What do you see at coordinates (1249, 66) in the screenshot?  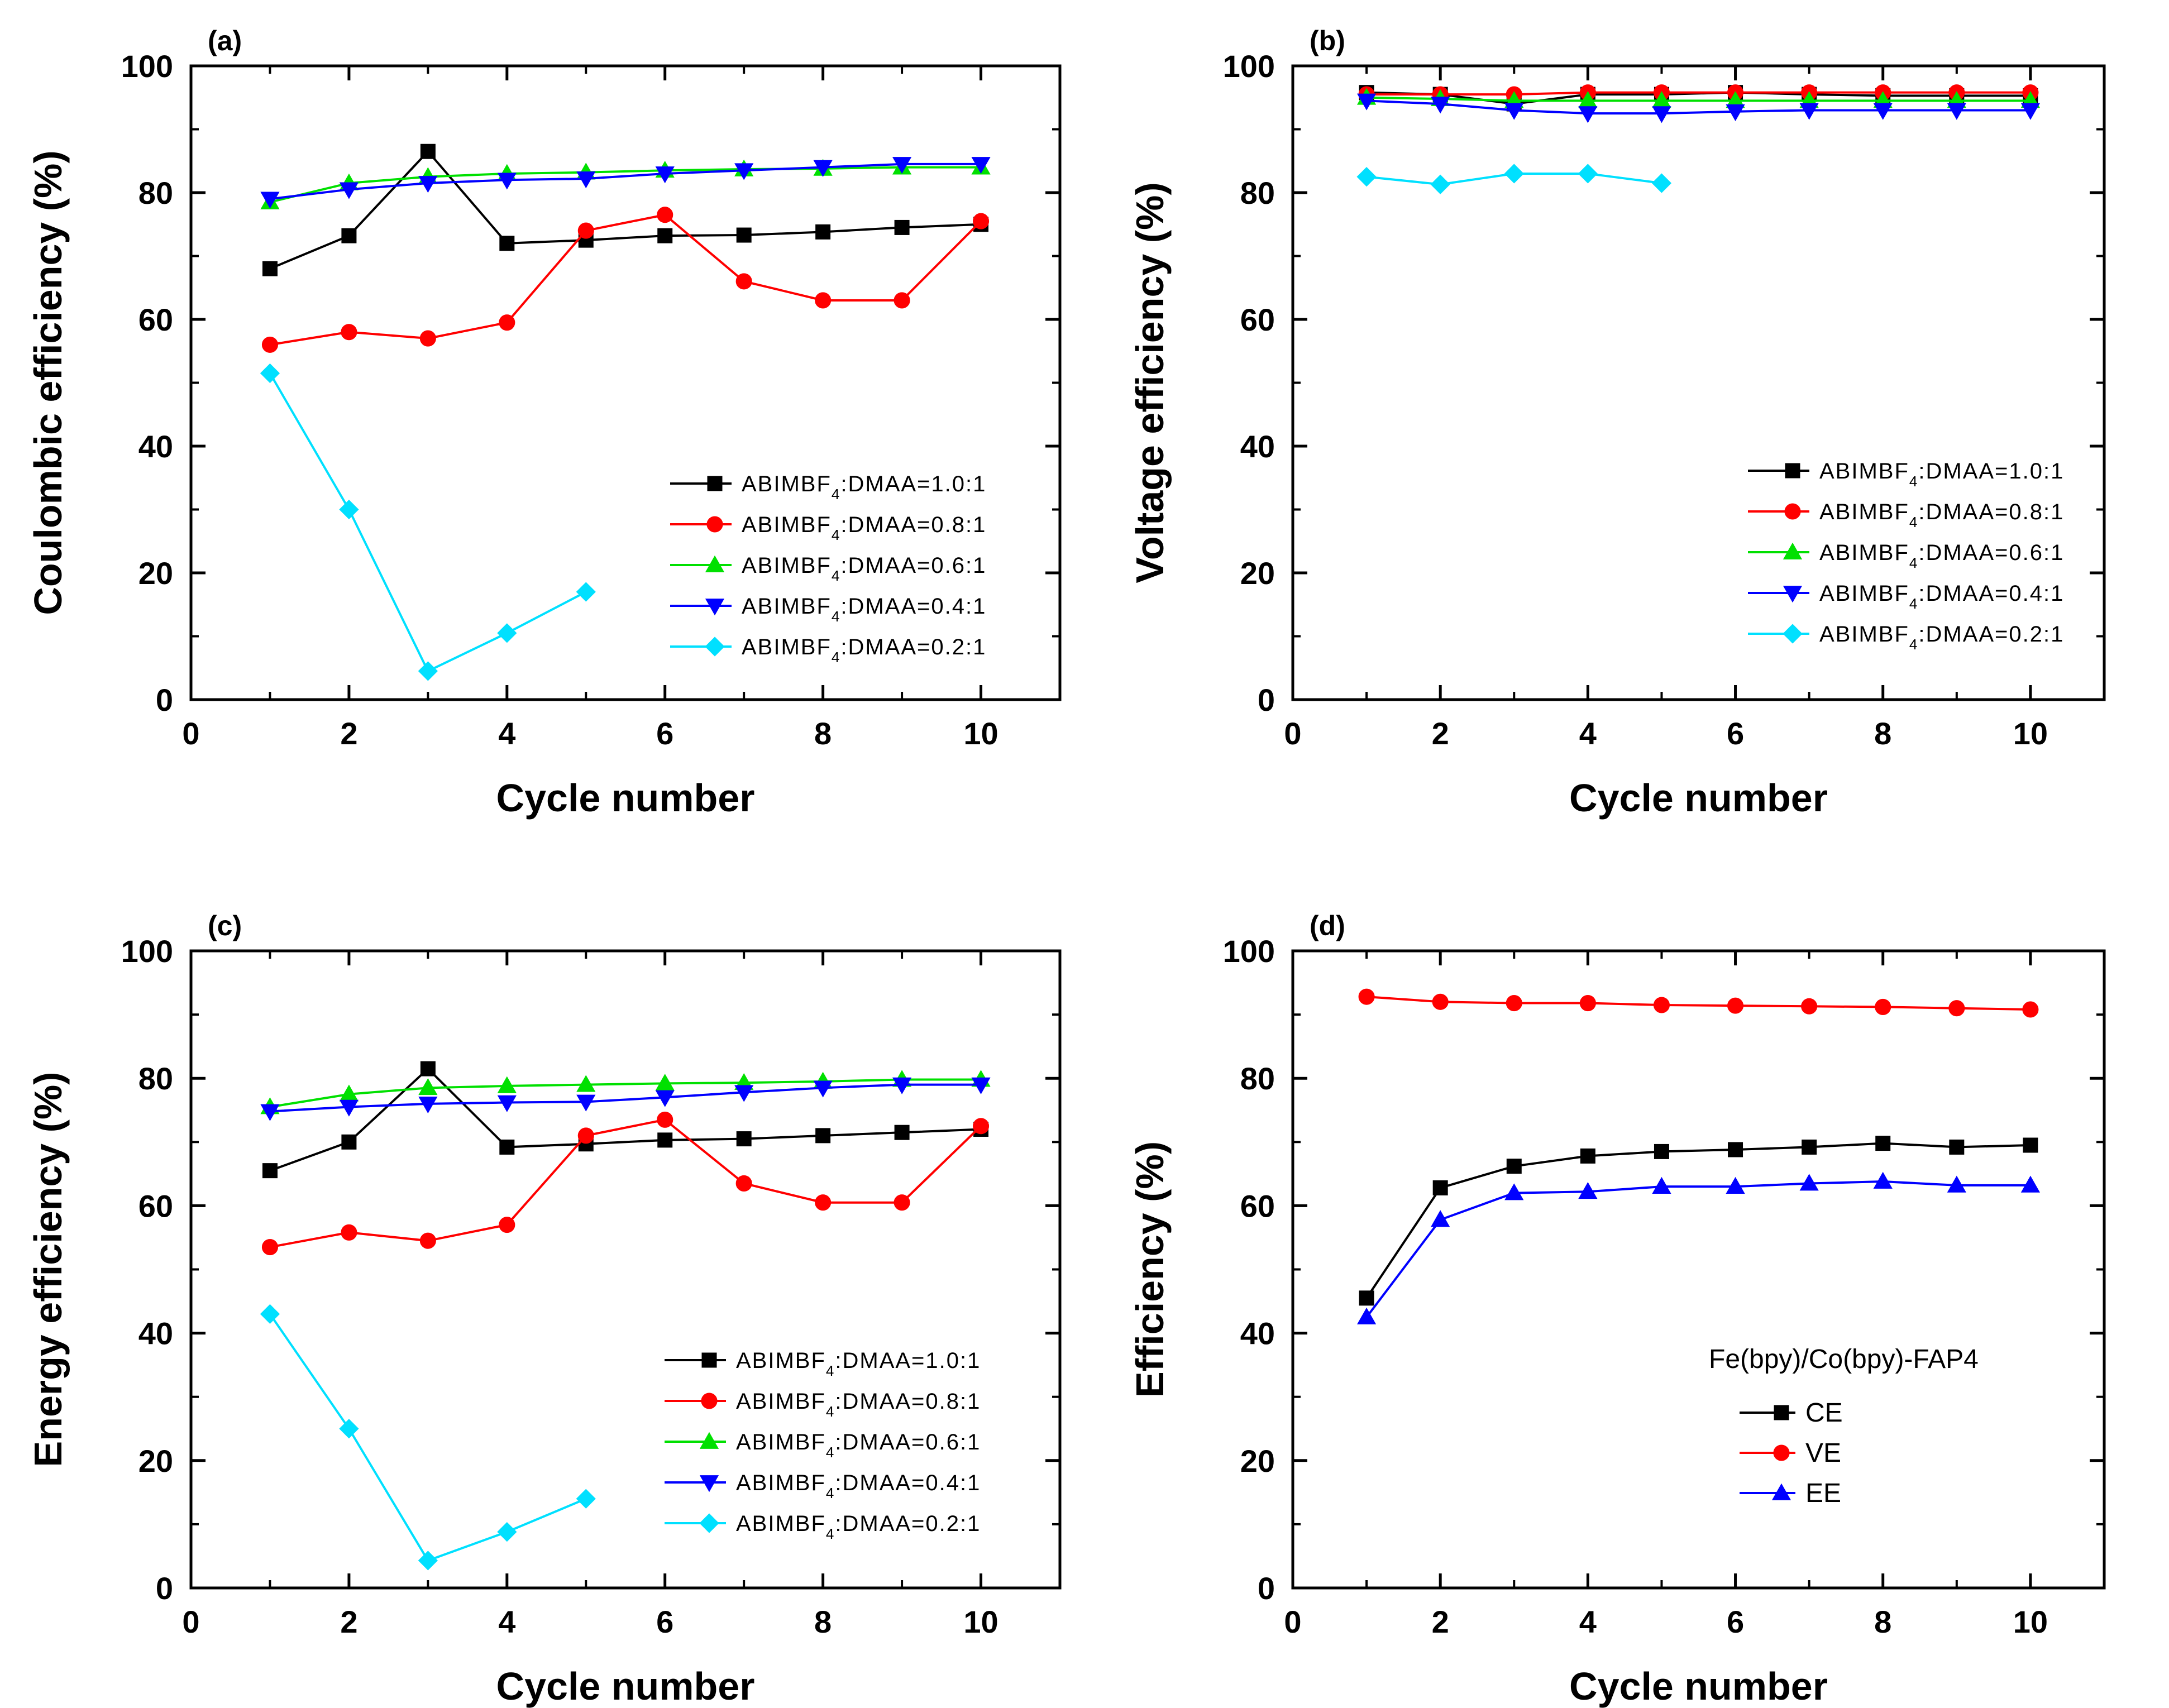 I see `y-tick-label: 100` at bounding box center [1249, 66].